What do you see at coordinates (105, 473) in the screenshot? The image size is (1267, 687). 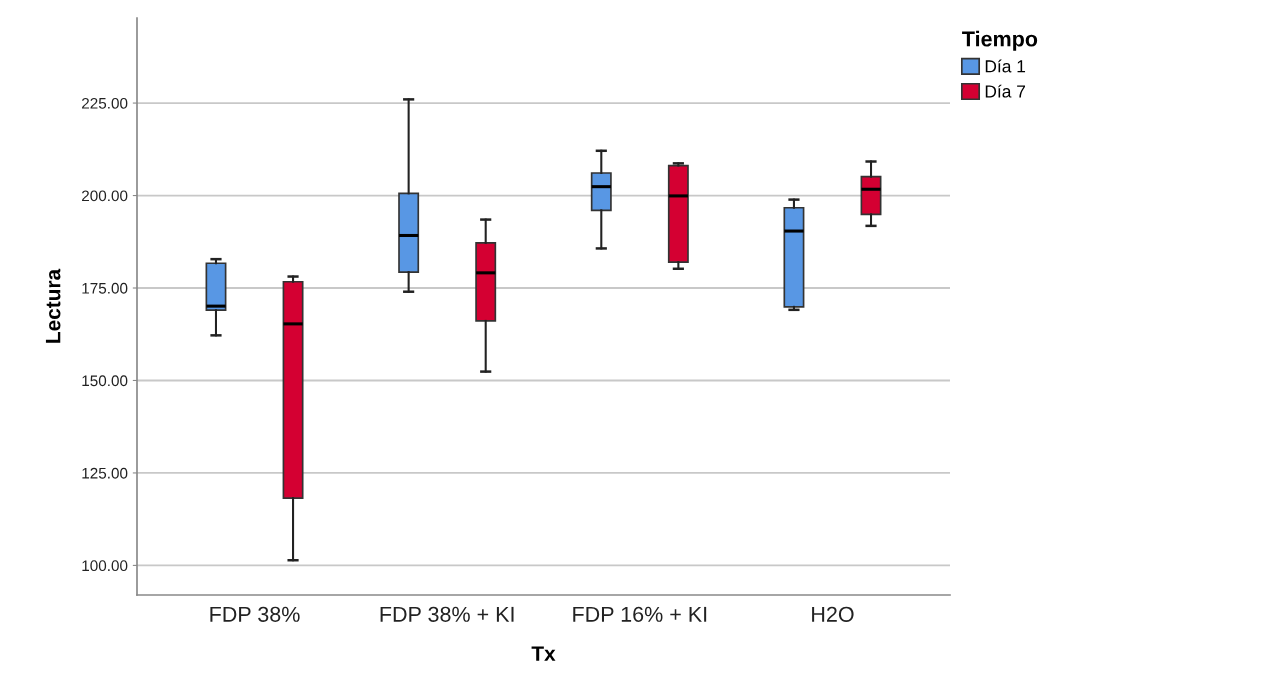 I see `y-tick-label: 125.00` at bounding box center [105, 473].